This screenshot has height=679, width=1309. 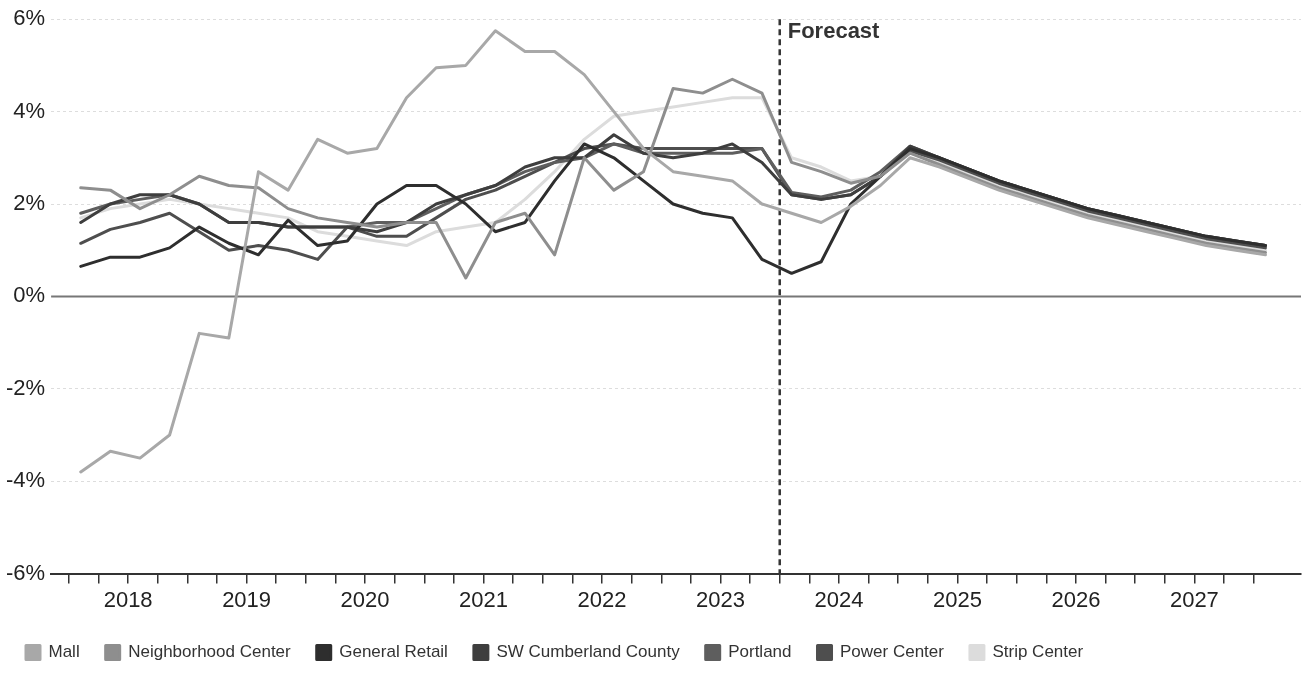 I want to click on y-tick-label: 0%, so click(x=29, y=295).